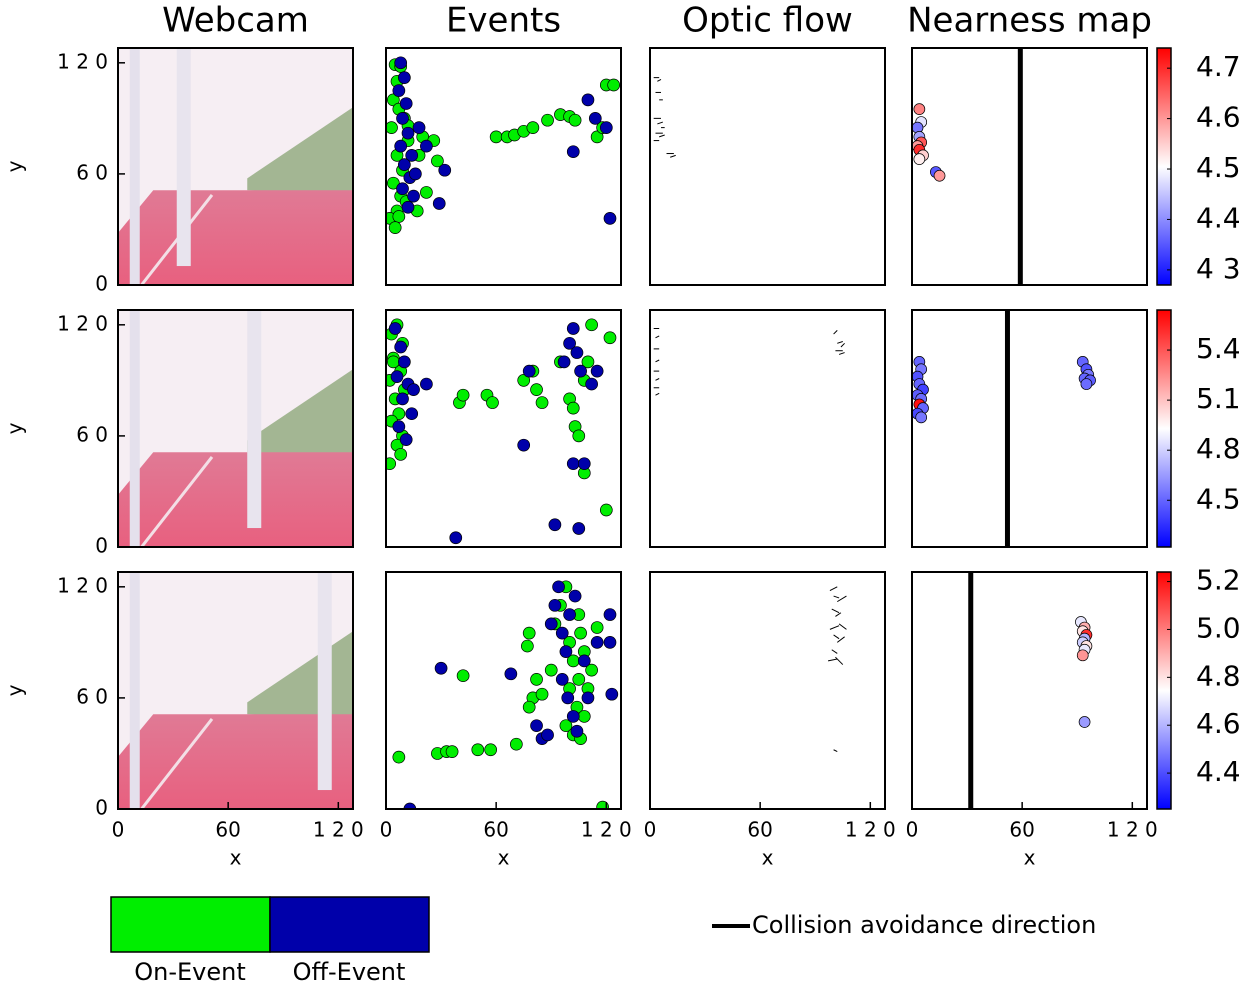 This screenshot has height=990, width=1255. What do you see at coordinates (15, 428) in the screenshot?
I see `y-axis-label: y` at bounding box center [15, 428].